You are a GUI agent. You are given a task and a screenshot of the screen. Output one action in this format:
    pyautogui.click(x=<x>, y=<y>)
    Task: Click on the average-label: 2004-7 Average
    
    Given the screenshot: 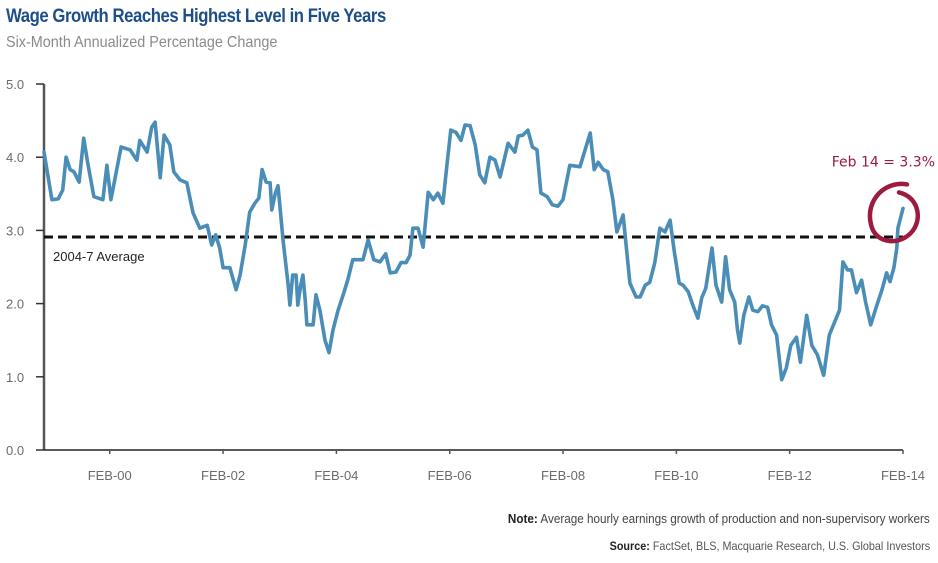 What is the action you would take?
    pyautogui.click(x=99, y=256)
    